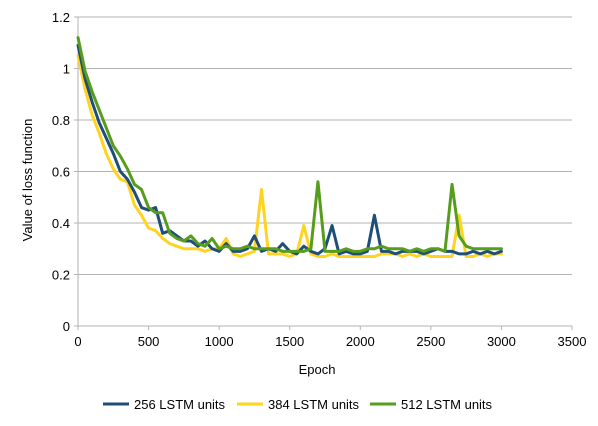  What do you see at coordinates (317, 369) in the screenshot?
I see `x-axis-title: Epoch` at bounding box center [317, 369].